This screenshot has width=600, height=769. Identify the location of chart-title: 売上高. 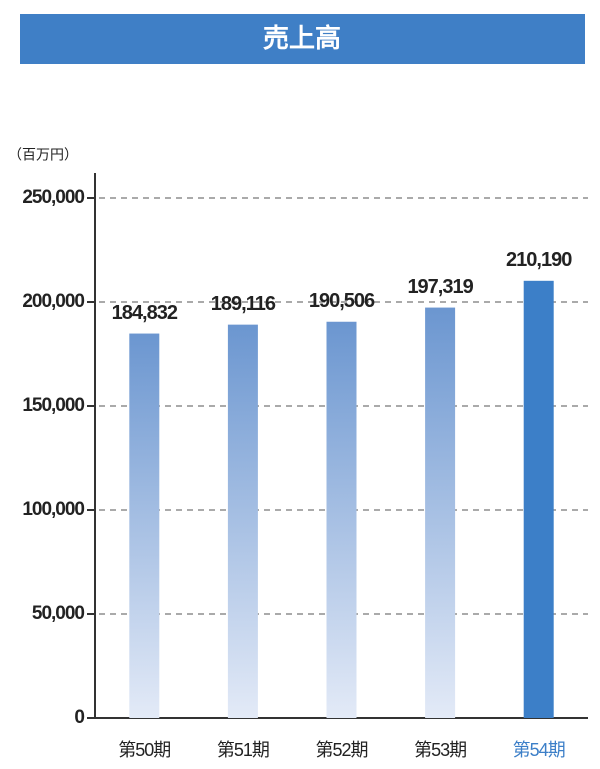
(302, 38).